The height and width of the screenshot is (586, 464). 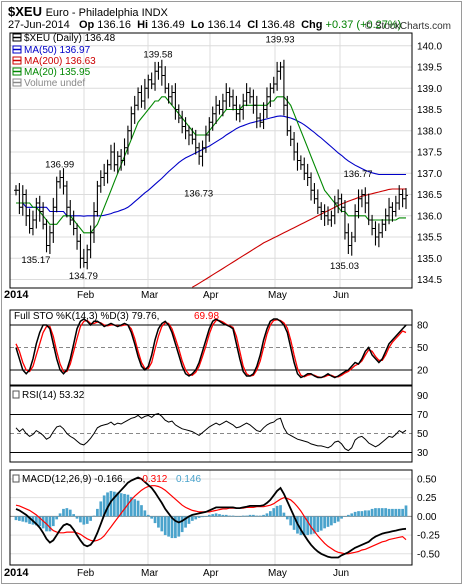 I want to click on close-label: Cl, so click(x=253, y=25).